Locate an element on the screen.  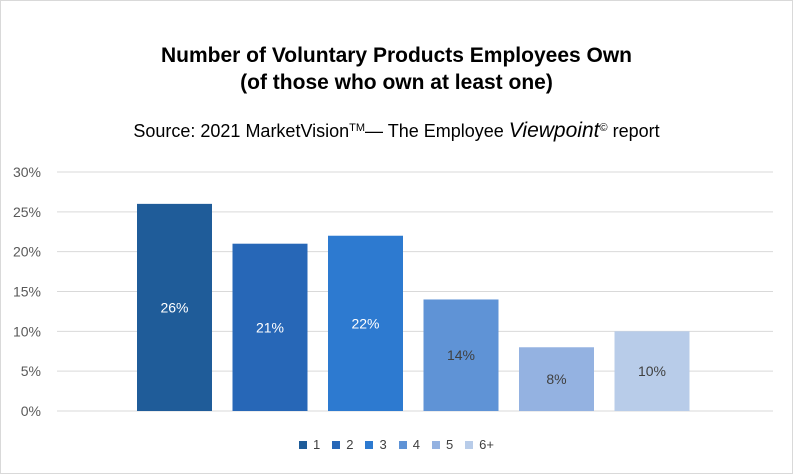
y-tick-label: 10% is located at coordinates (27, 331).